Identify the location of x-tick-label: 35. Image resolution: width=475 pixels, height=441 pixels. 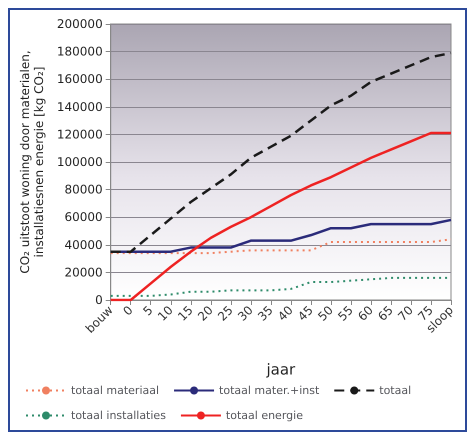
(265, 313).